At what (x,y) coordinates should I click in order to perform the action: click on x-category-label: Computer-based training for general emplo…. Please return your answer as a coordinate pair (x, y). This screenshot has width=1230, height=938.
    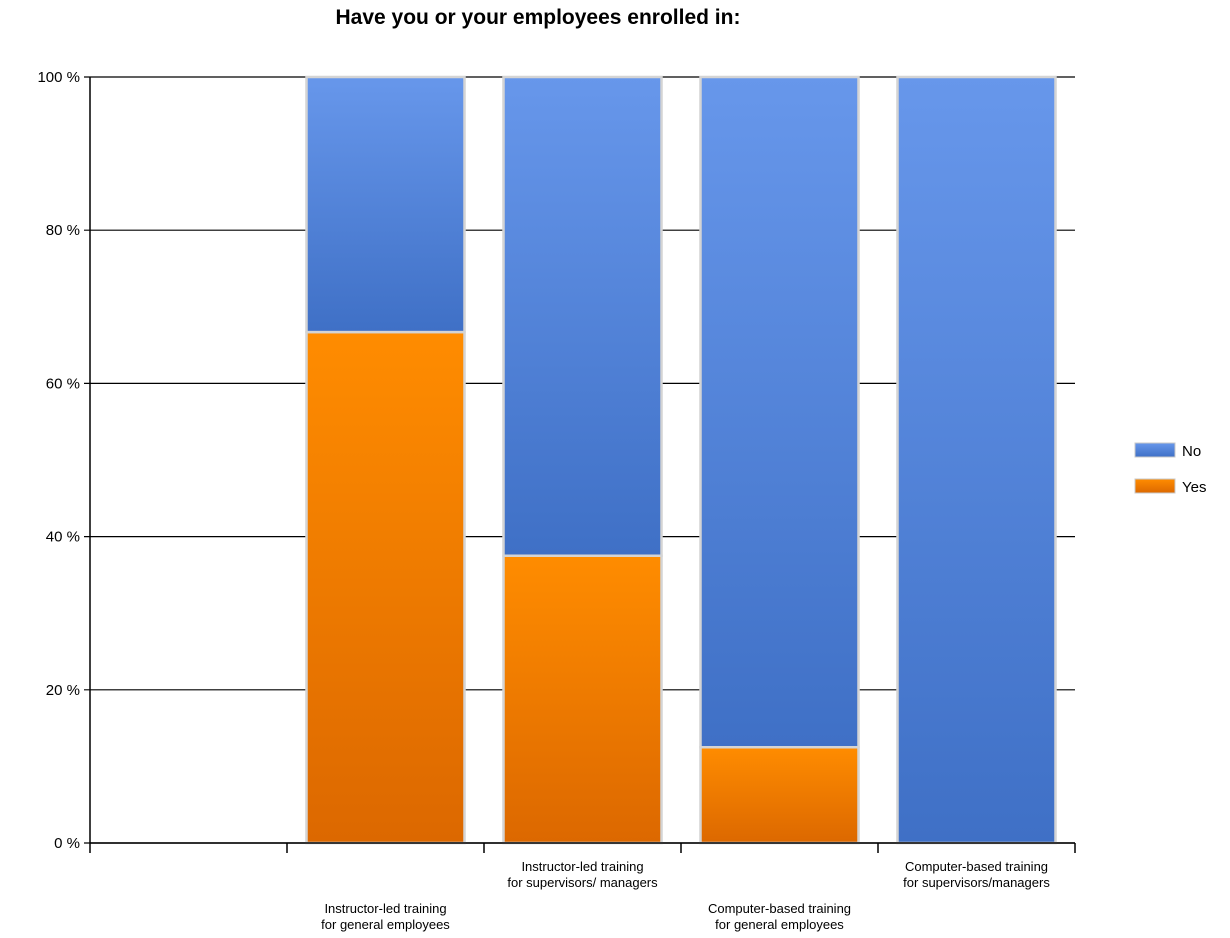
    Looking at the image, I should click on (779, 916).